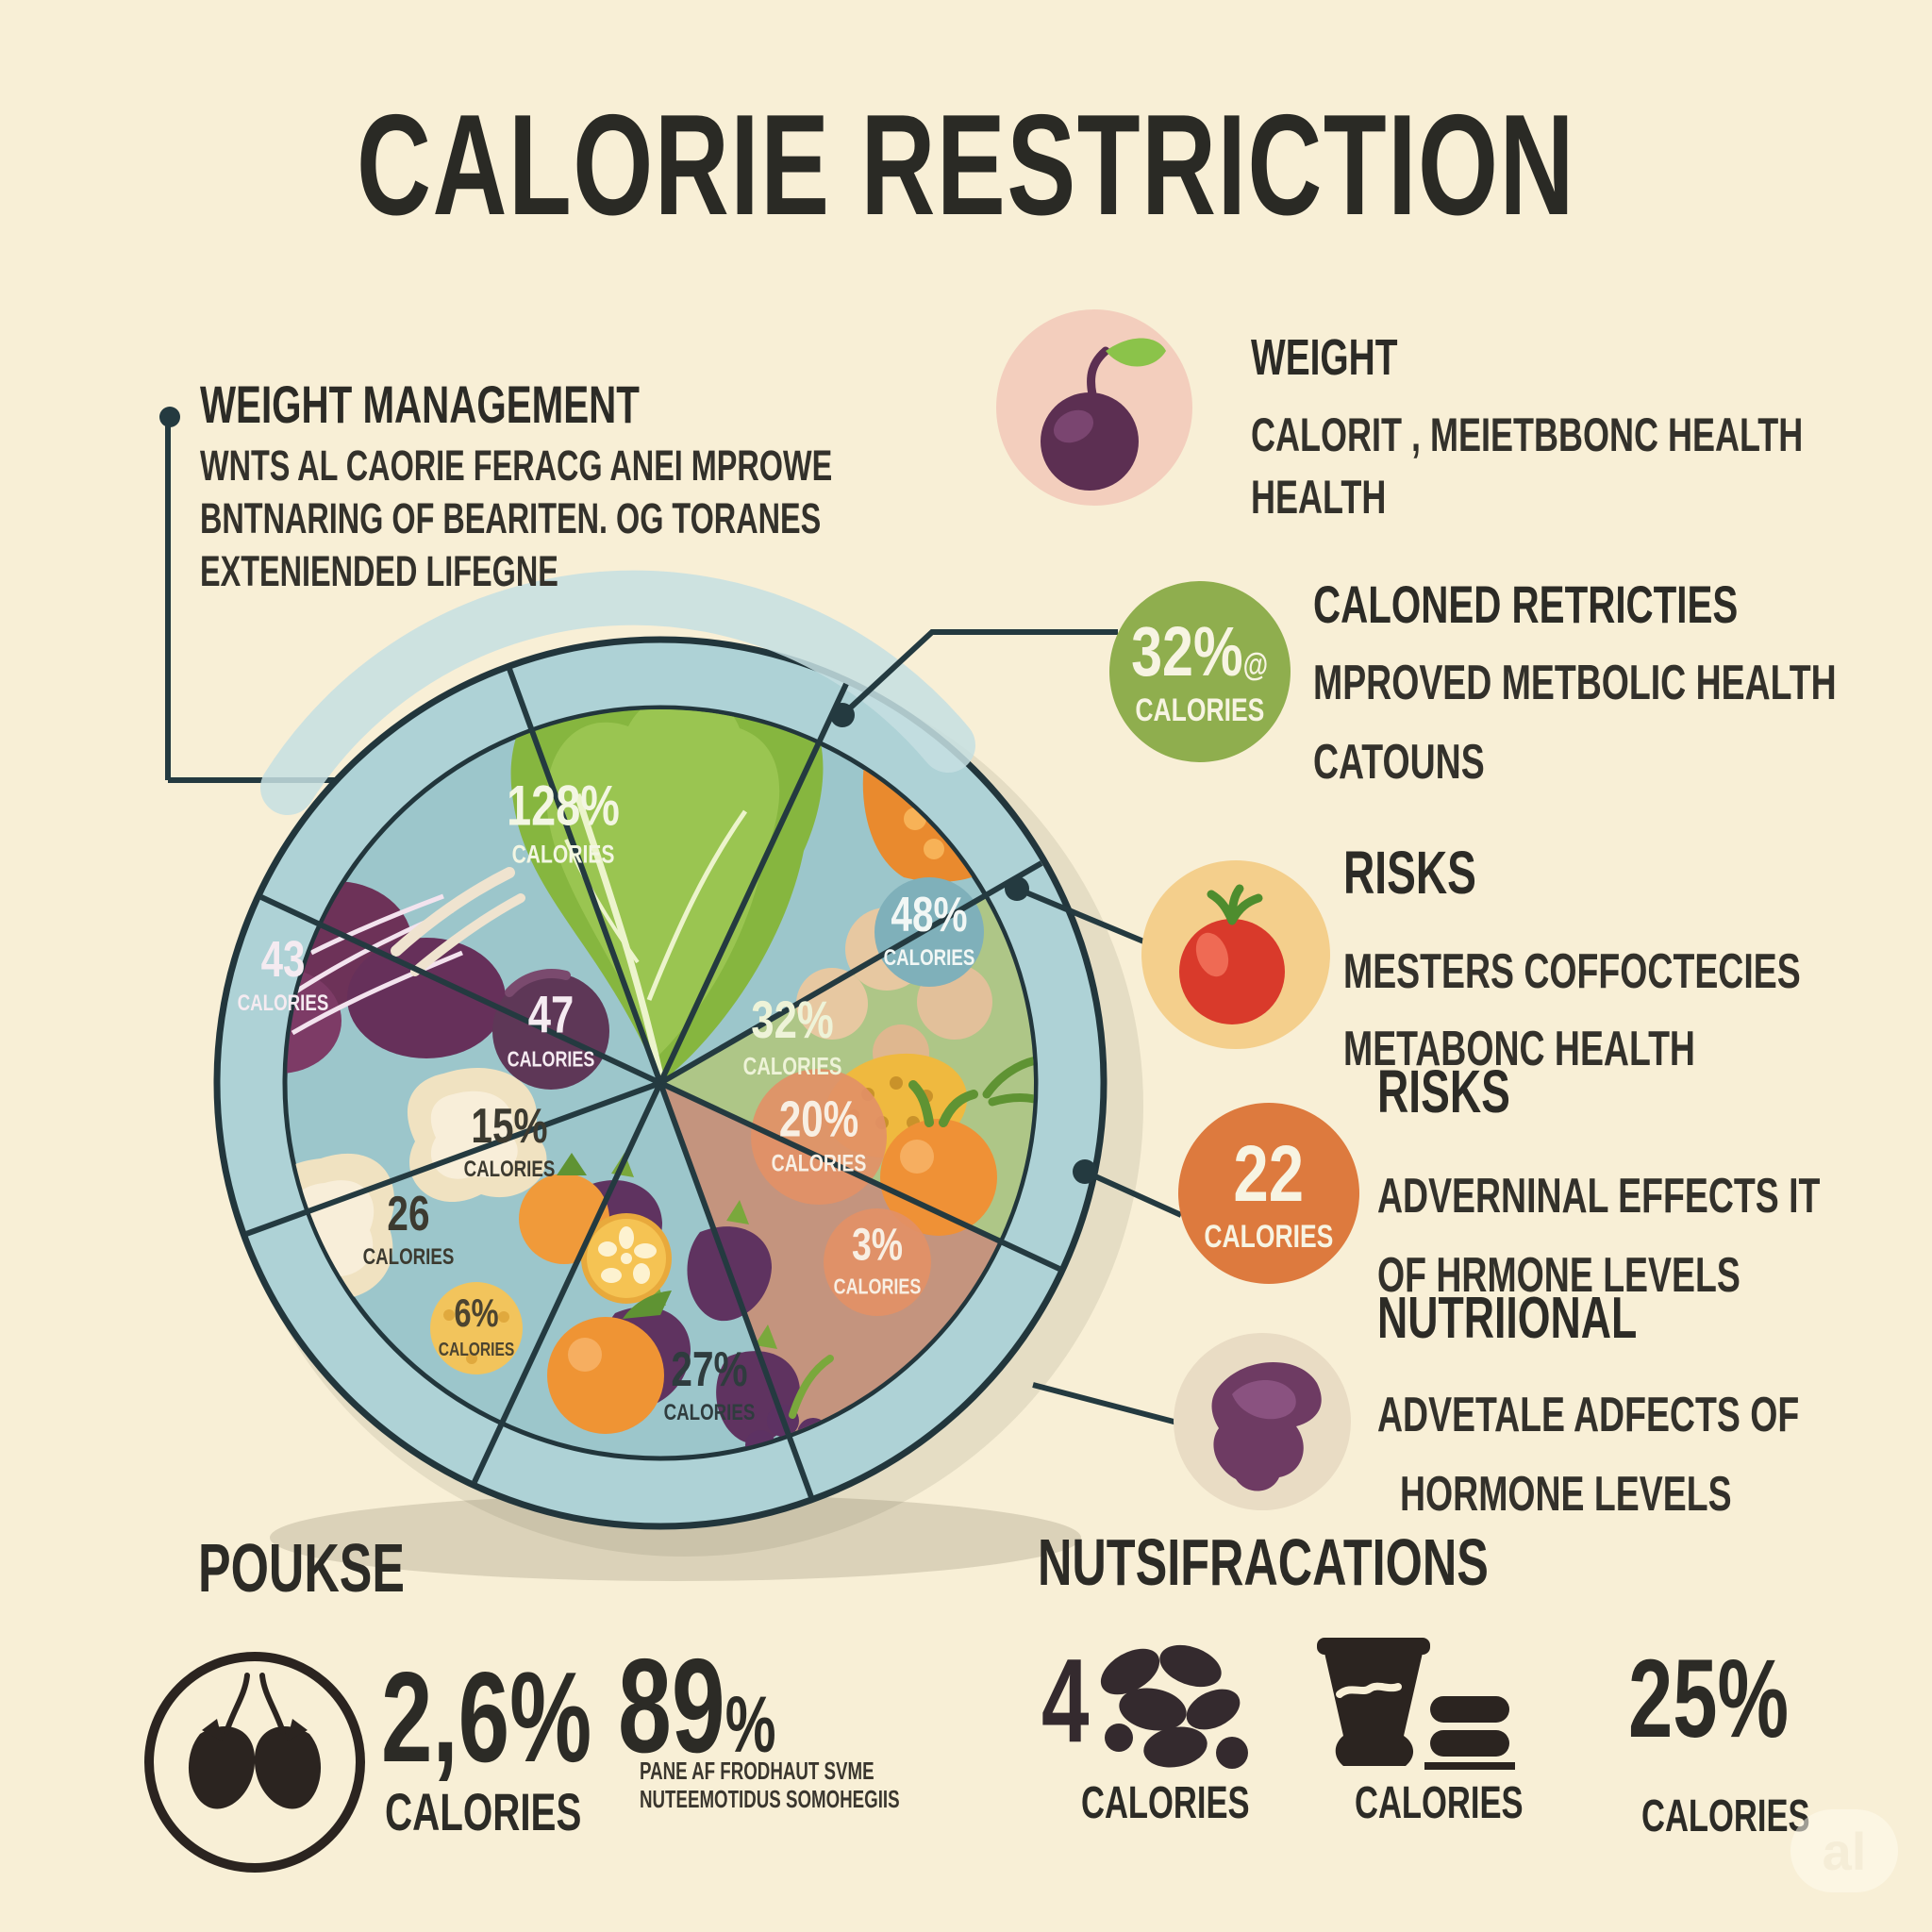  What do you see at coordinates (1709, 1699) in the screenshot?
I see `stat-25-value: 25%` at bounding box center [1709, 1699].